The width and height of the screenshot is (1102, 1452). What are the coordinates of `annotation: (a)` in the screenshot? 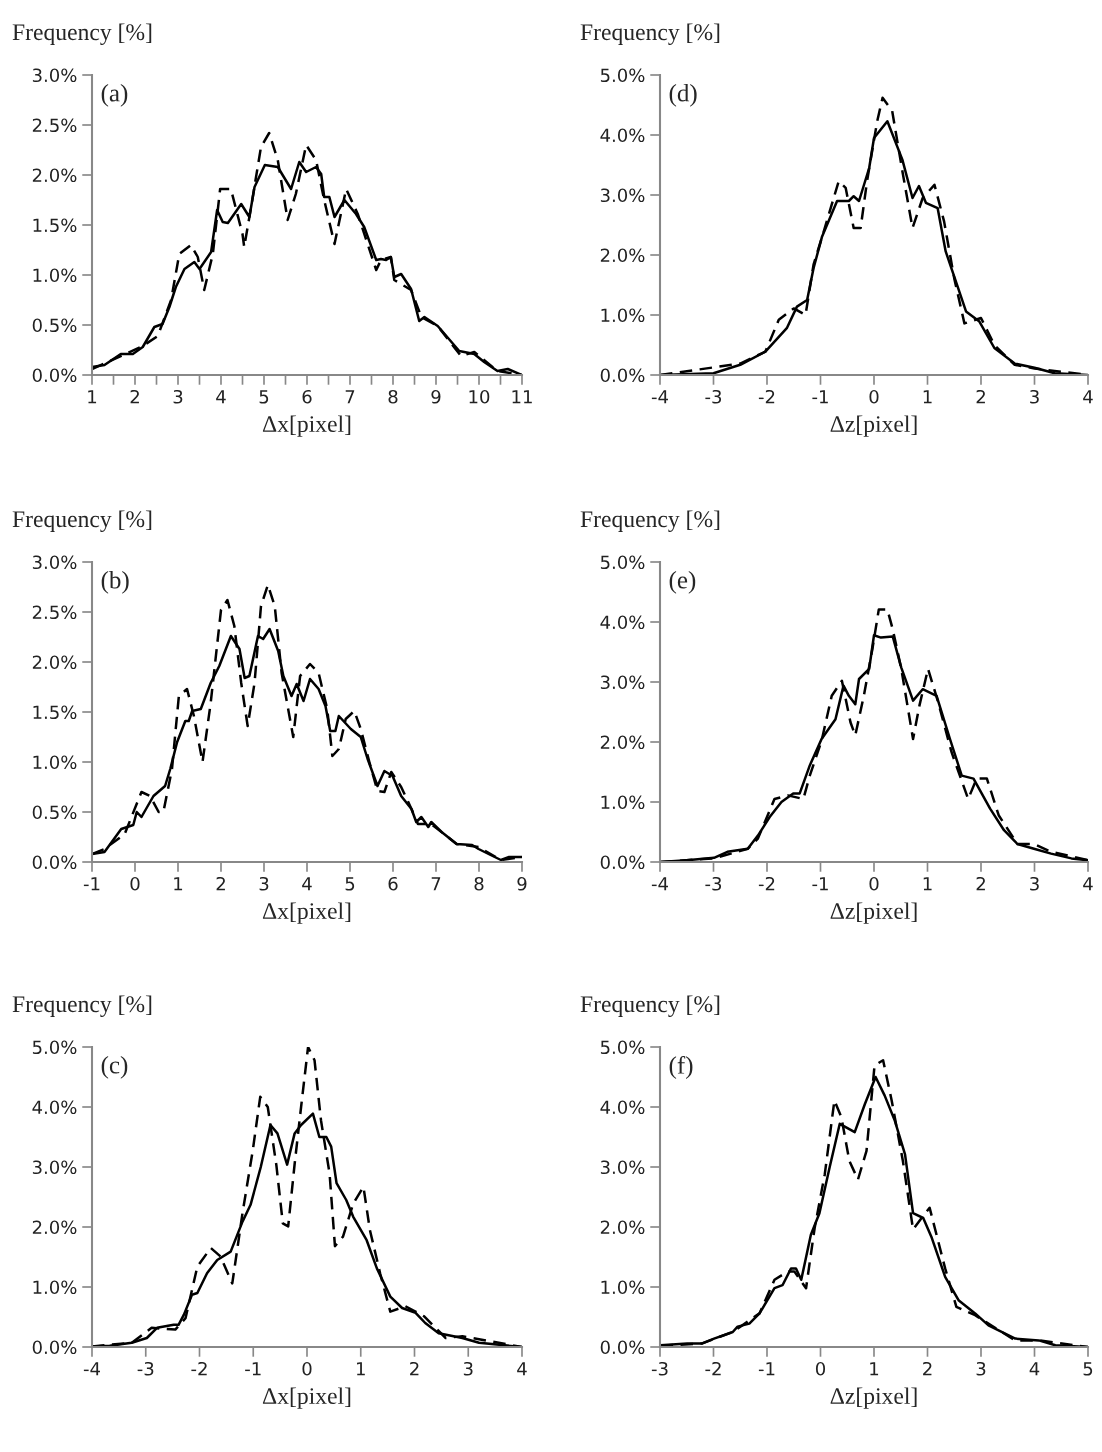 It's located at (114, 95).